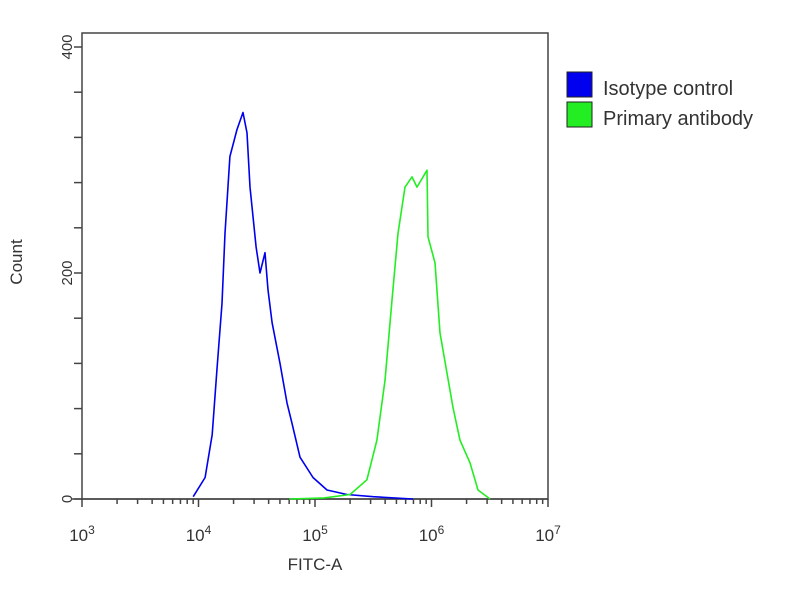  I want to click on x-tick-label: 10⁴, so click(199, 534).